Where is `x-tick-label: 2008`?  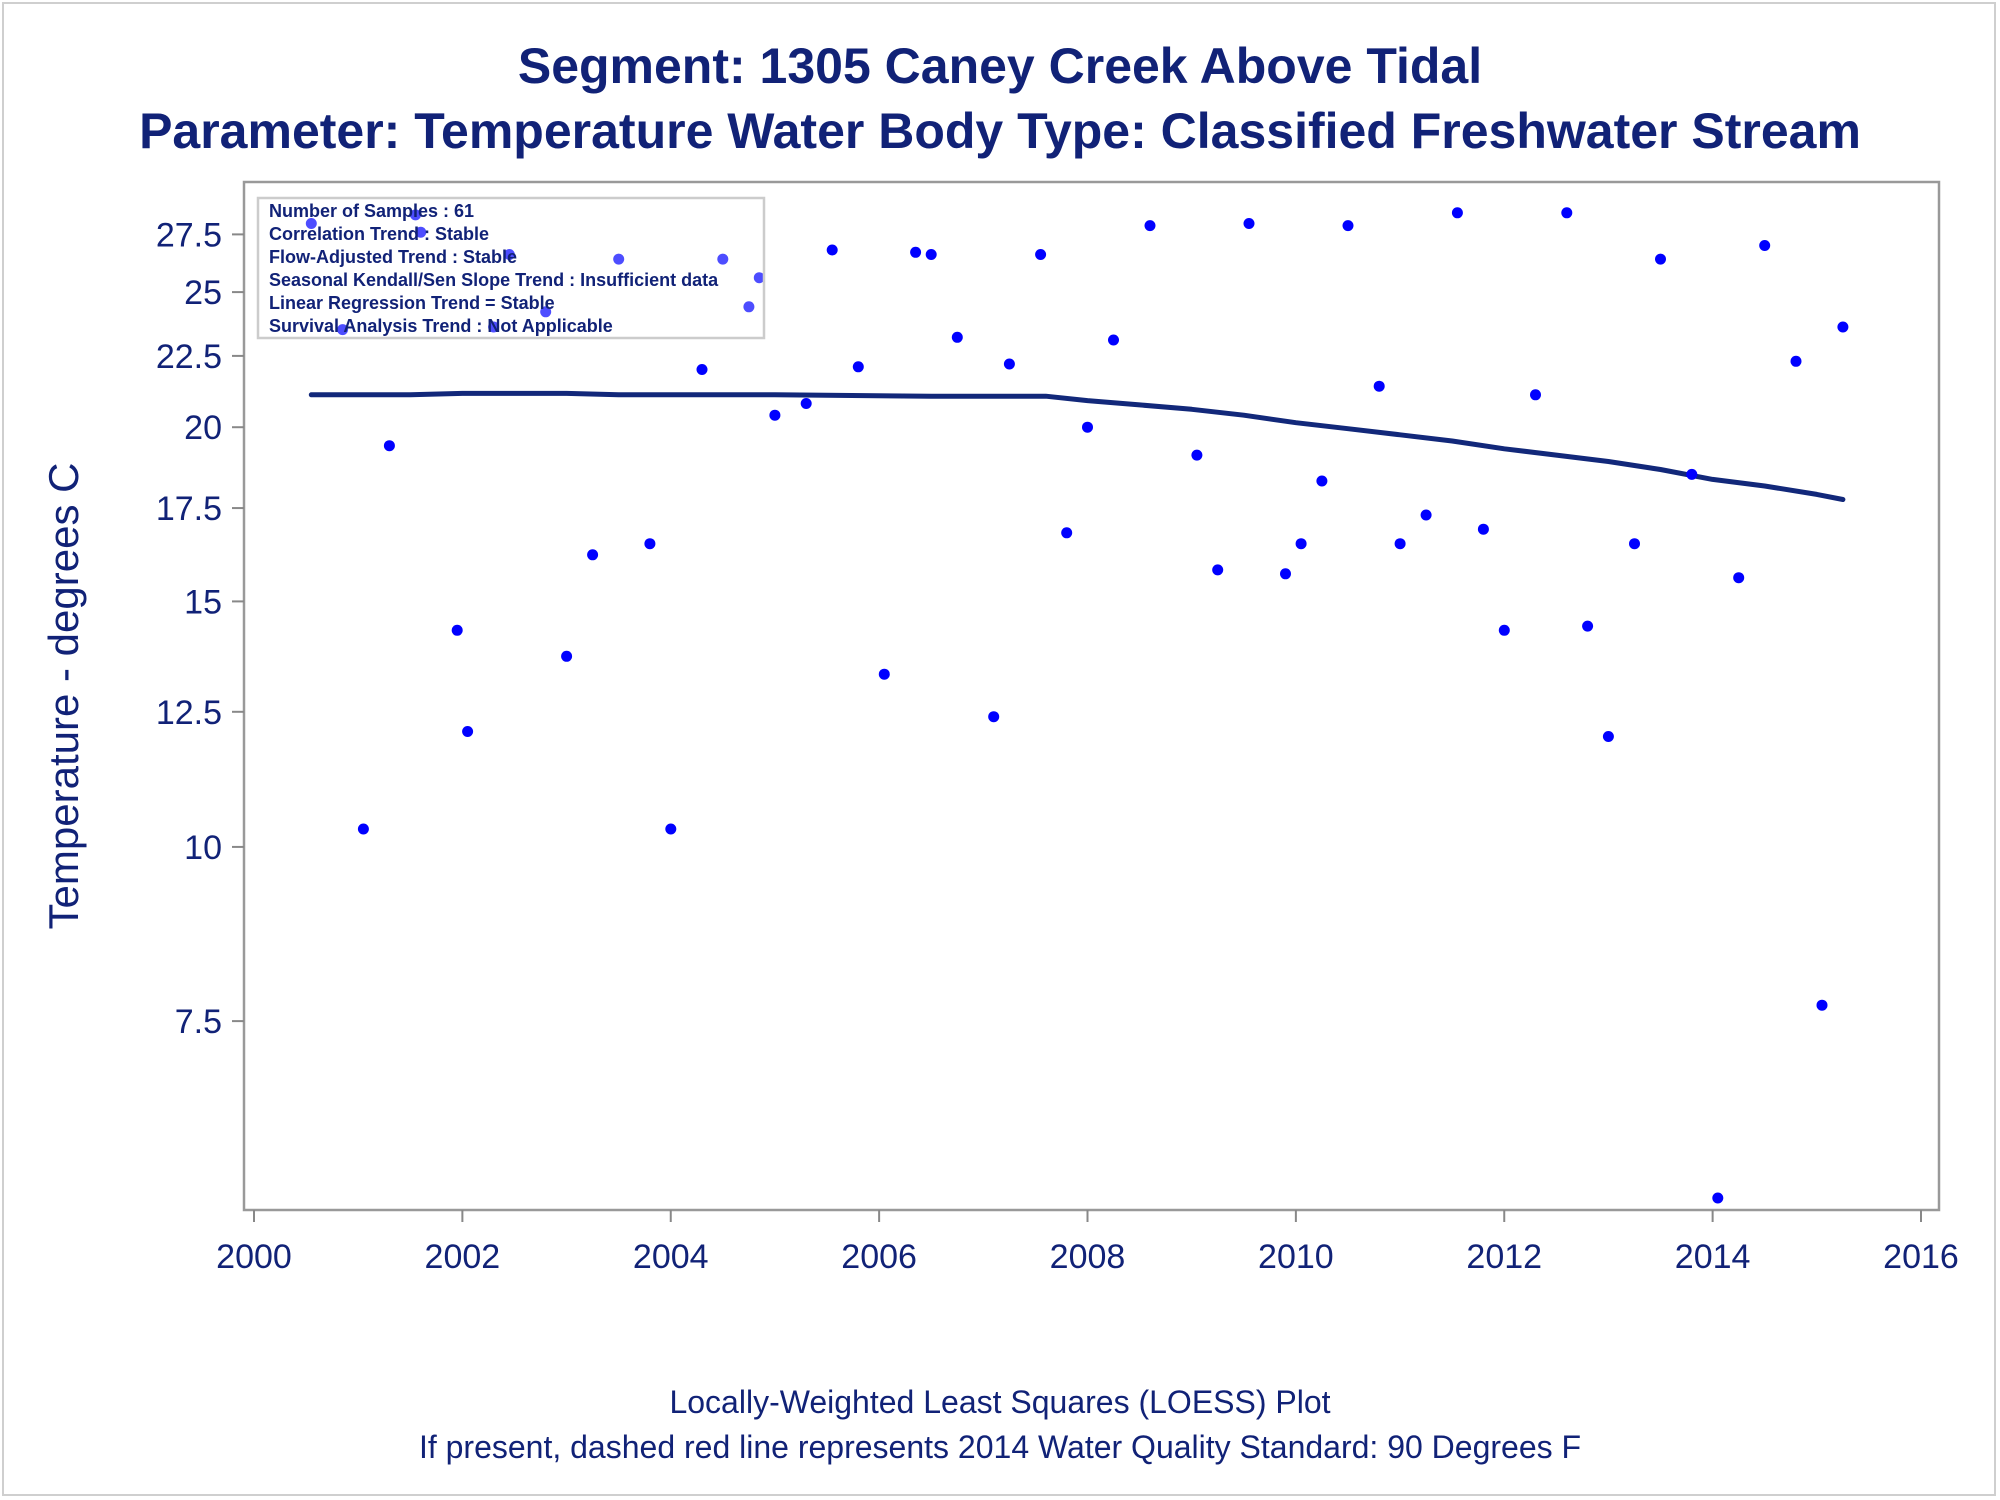 x-tick-label: 2008 is located at coordinates (1088, 1257).